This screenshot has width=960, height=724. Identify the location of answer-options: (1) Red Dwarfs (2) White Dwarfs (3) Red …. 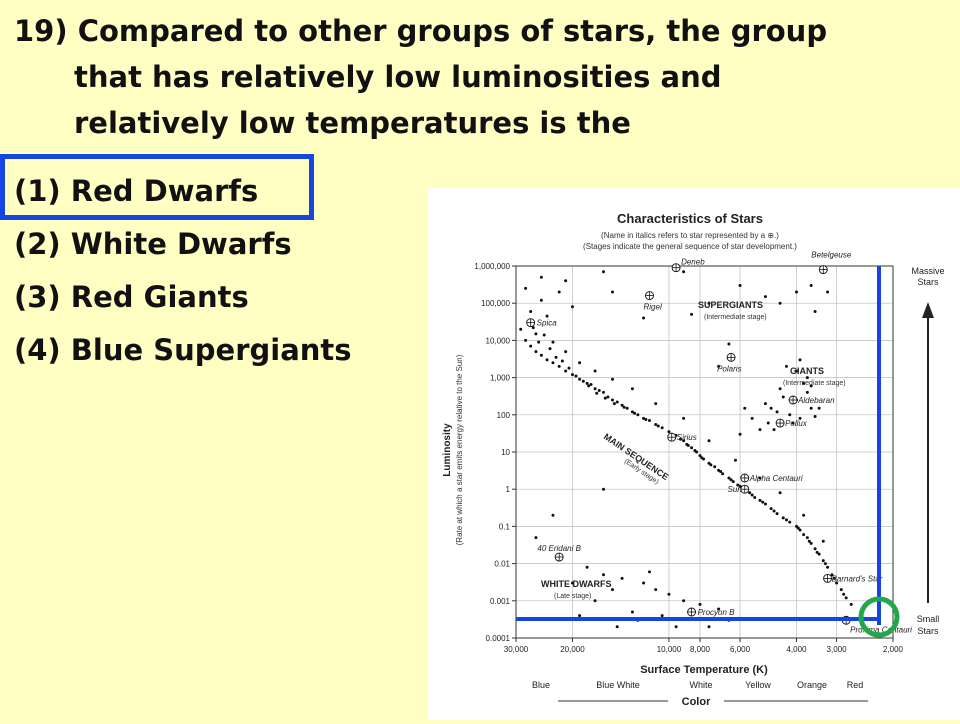
(183, 274).